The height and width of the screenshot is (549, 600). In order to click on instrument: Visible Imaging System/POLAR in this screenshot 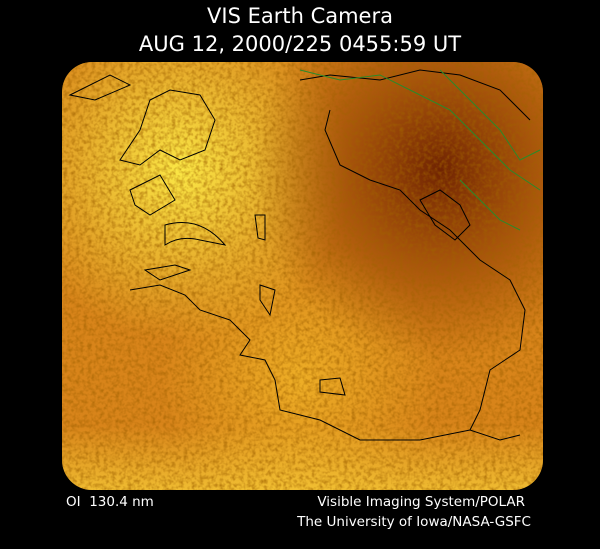, I will do `click(421, 502)`.